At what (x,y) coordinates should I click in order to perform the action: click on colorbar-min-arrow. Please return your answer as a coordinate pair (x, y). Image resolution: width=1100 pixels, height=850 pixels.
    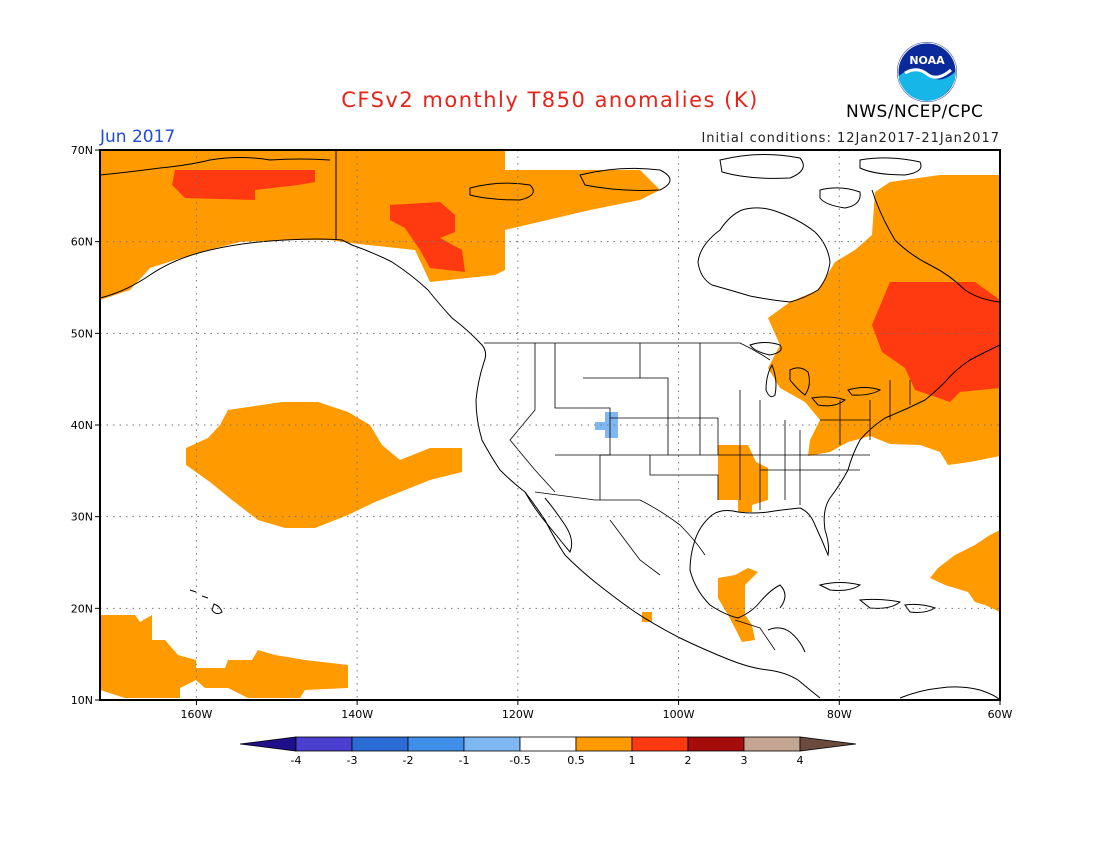
    Looking at the image, I should click on (268, 744).